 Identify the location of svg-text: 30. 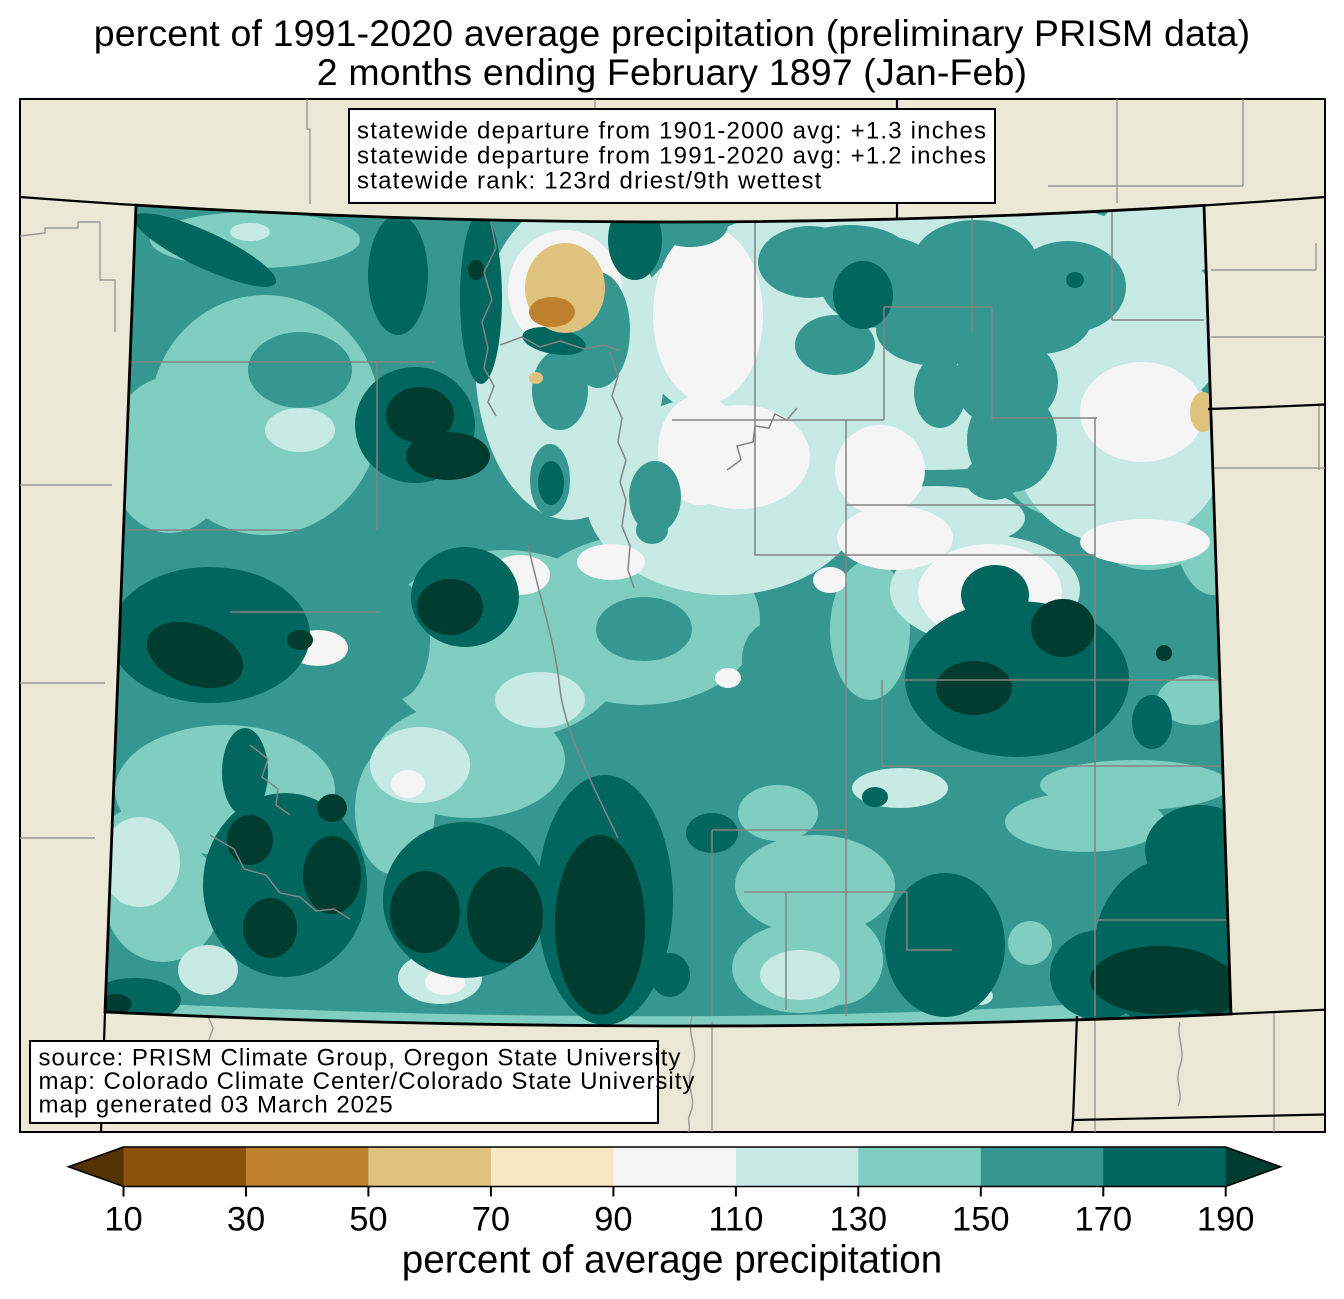
(246, 1220).